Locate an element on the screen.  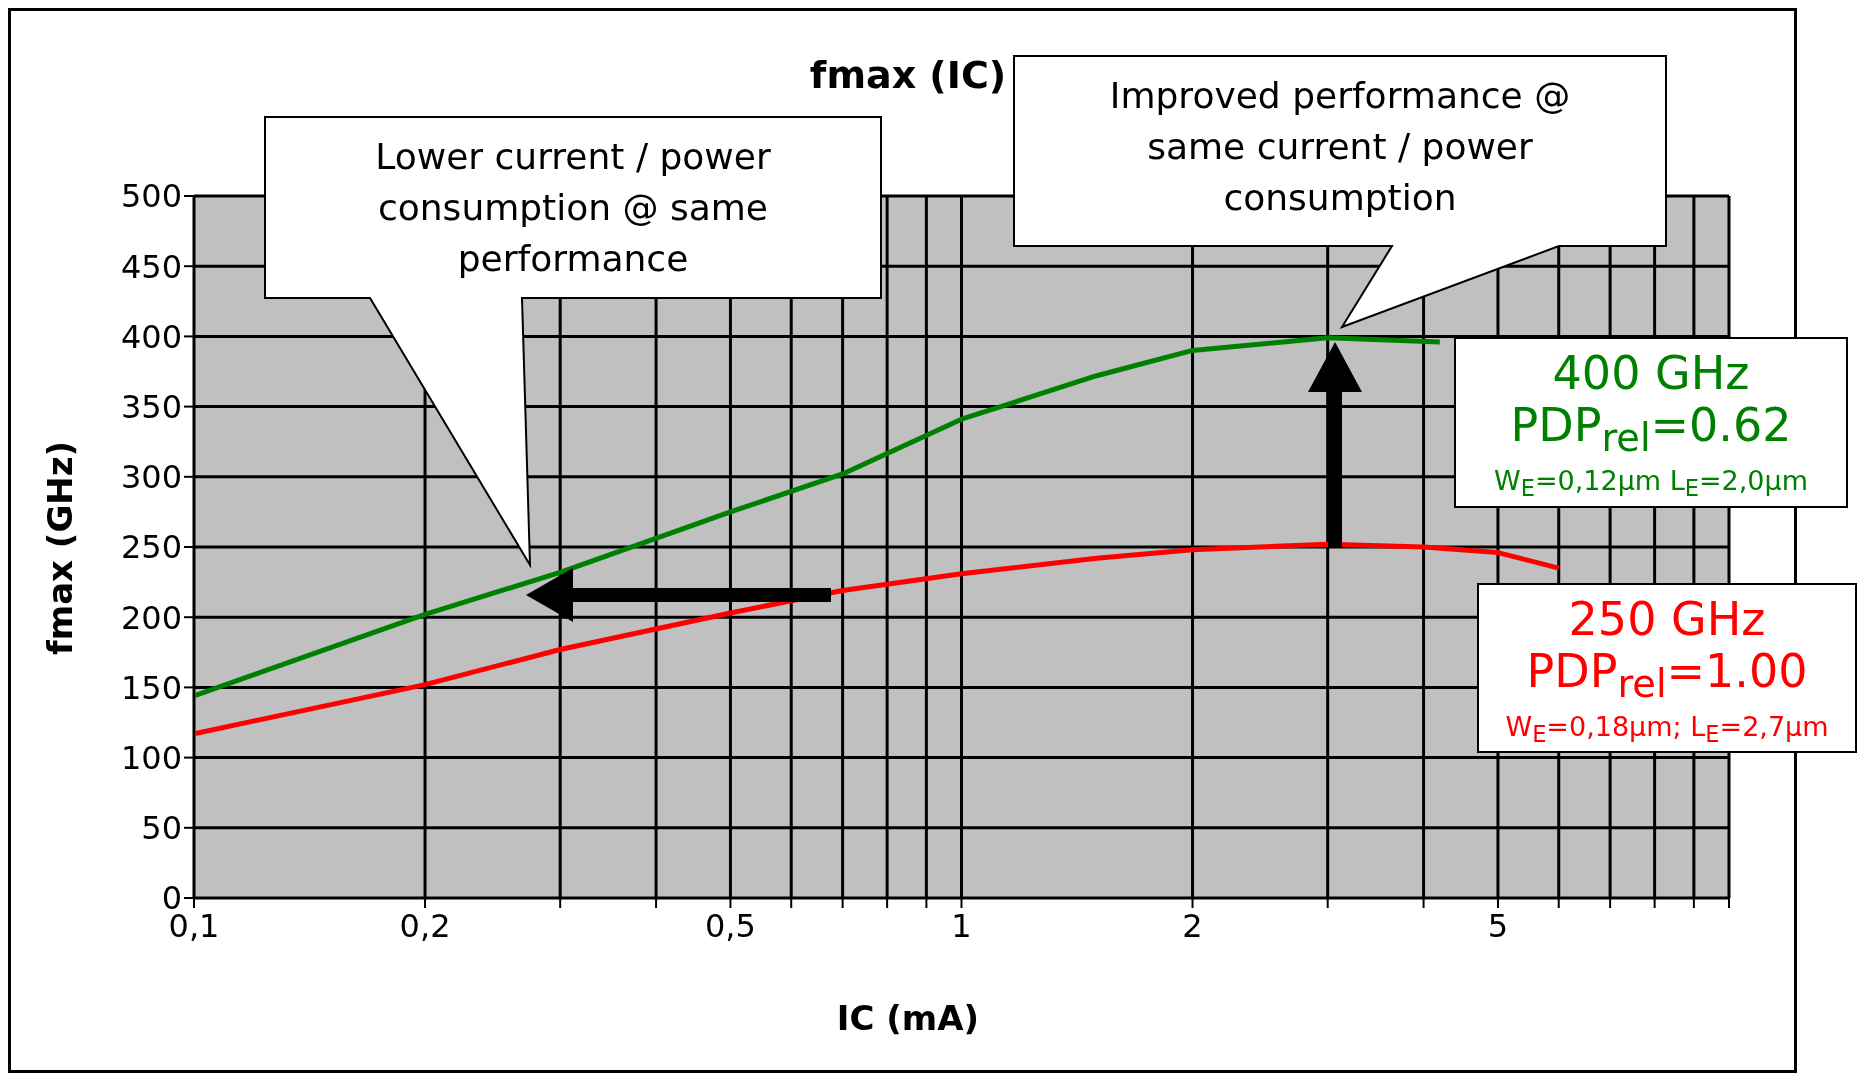
chart-title: fmax (IC) is located at coordinates (908, 75).